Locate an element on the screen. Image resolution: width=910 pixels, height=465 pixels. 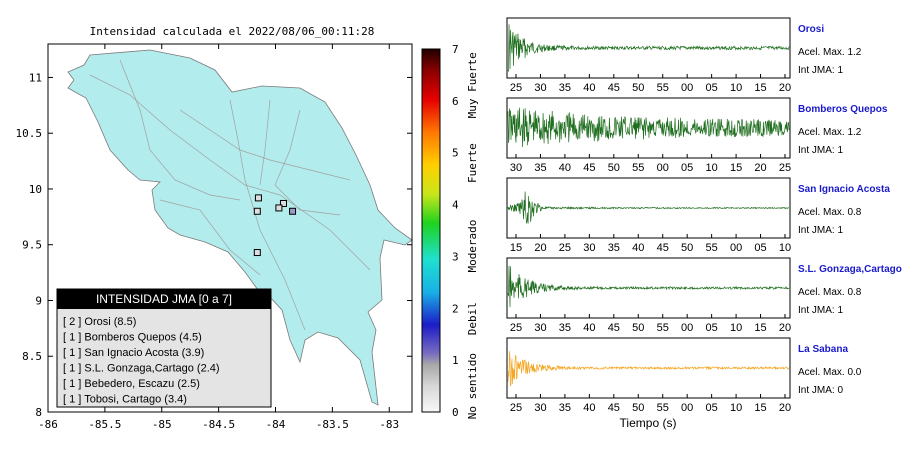
legend-entry: [ 1 ] Tobosi, Cartago (3.4) is located at coordinates (125, 400).